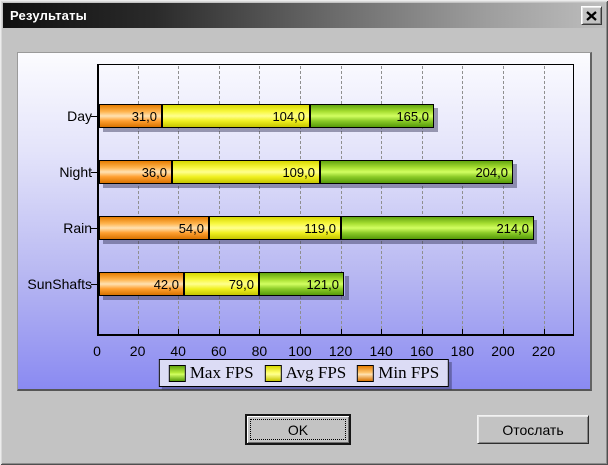  Describe the element at coordinates (298, 172) in the screenshot. I see `bar-value-label: 109,0` at that location.